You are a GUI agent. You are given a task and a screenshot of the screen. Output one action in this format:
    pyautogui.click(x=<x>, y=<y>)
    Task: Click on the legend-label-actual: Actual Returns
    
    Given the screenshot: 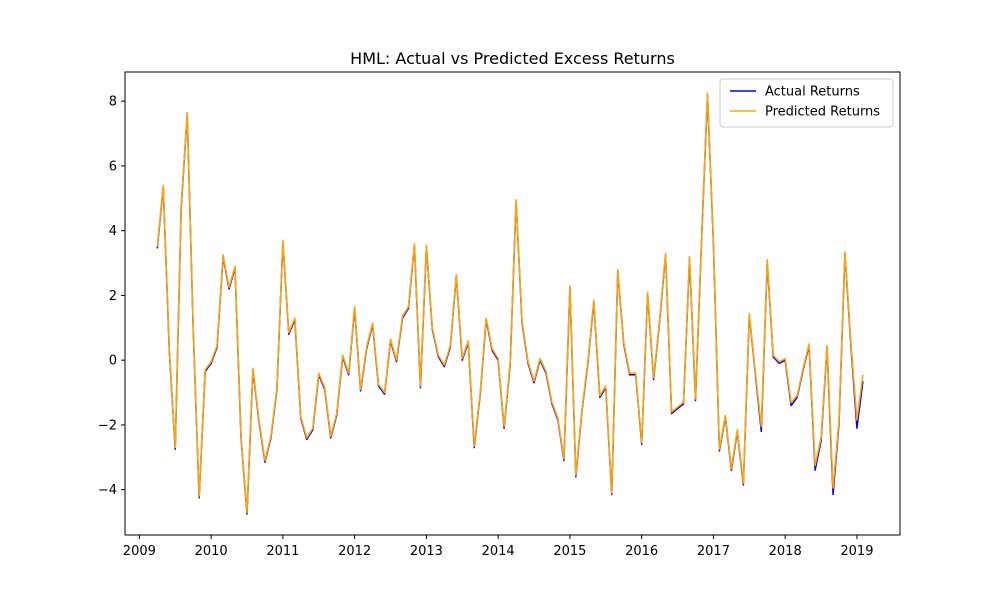 What is the action you would take?
    pyautogui.click(x=812, y=92)
    